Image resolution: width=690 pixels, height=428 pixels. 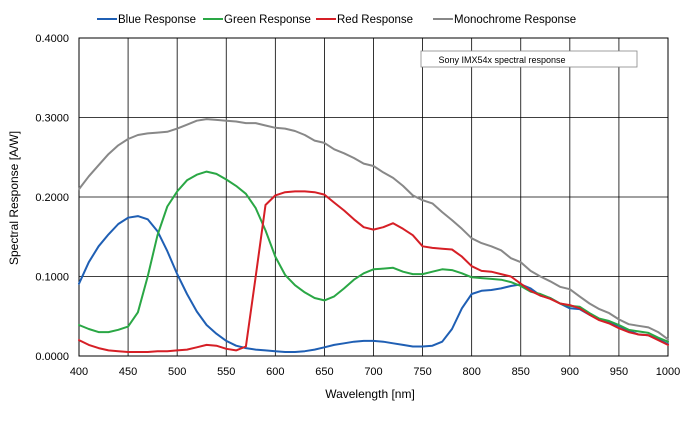 I want to click on y-tick-label: 0.4000, so click(x=52, y=39).